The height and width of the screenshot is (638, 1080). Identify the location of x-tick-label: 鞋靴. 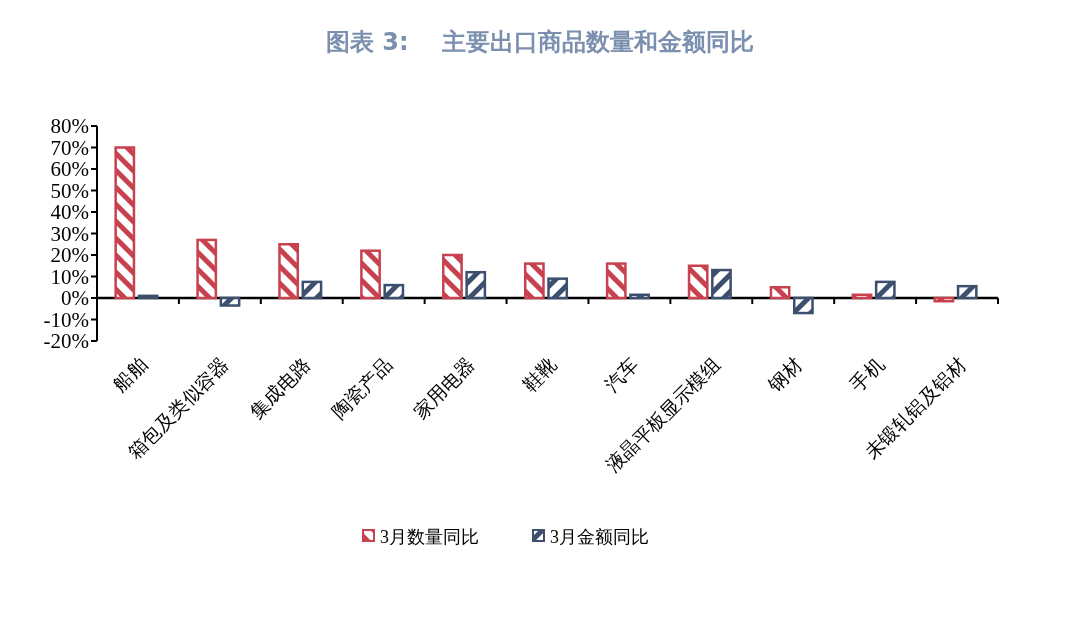
(539, 374).